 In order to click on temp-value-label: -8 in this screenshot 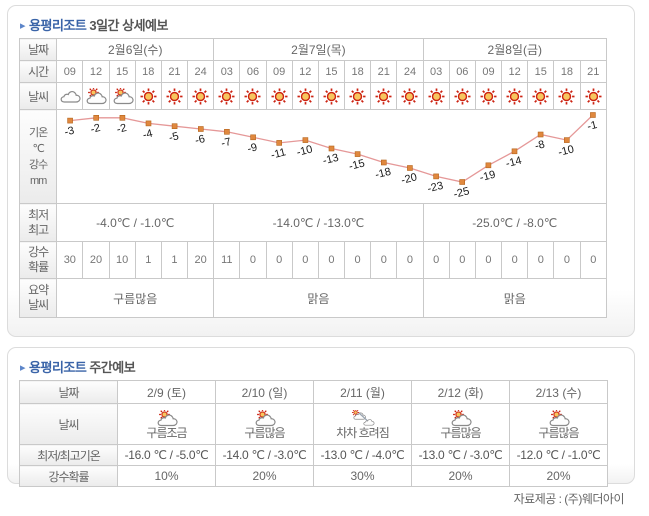, I will do `click(540, 146)`.